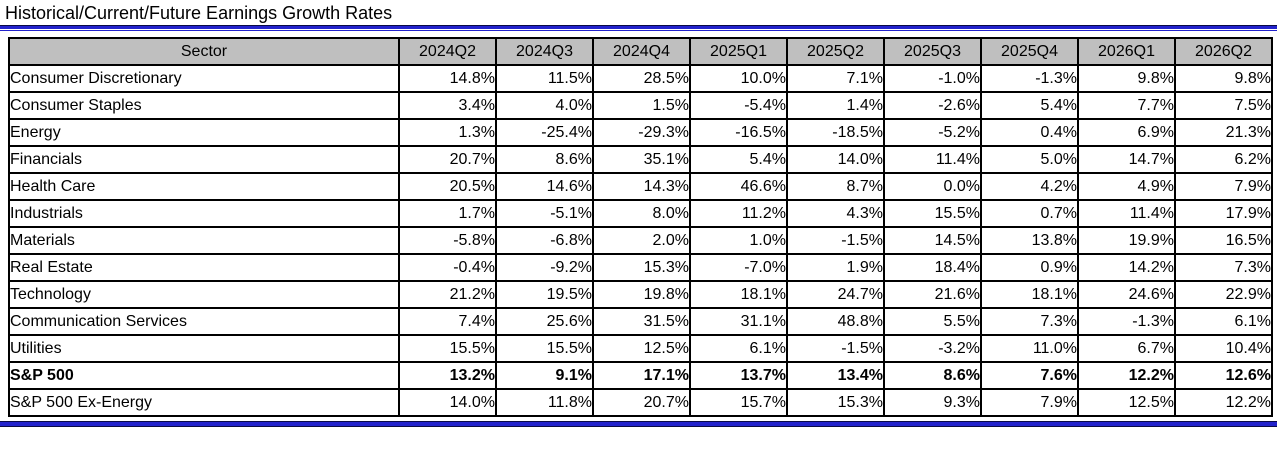 This screenshot has height=473, width=1280. Describe the element at coordinates (641, 213) in the screenshot. I see `value-cell: 8.0%` at that location.